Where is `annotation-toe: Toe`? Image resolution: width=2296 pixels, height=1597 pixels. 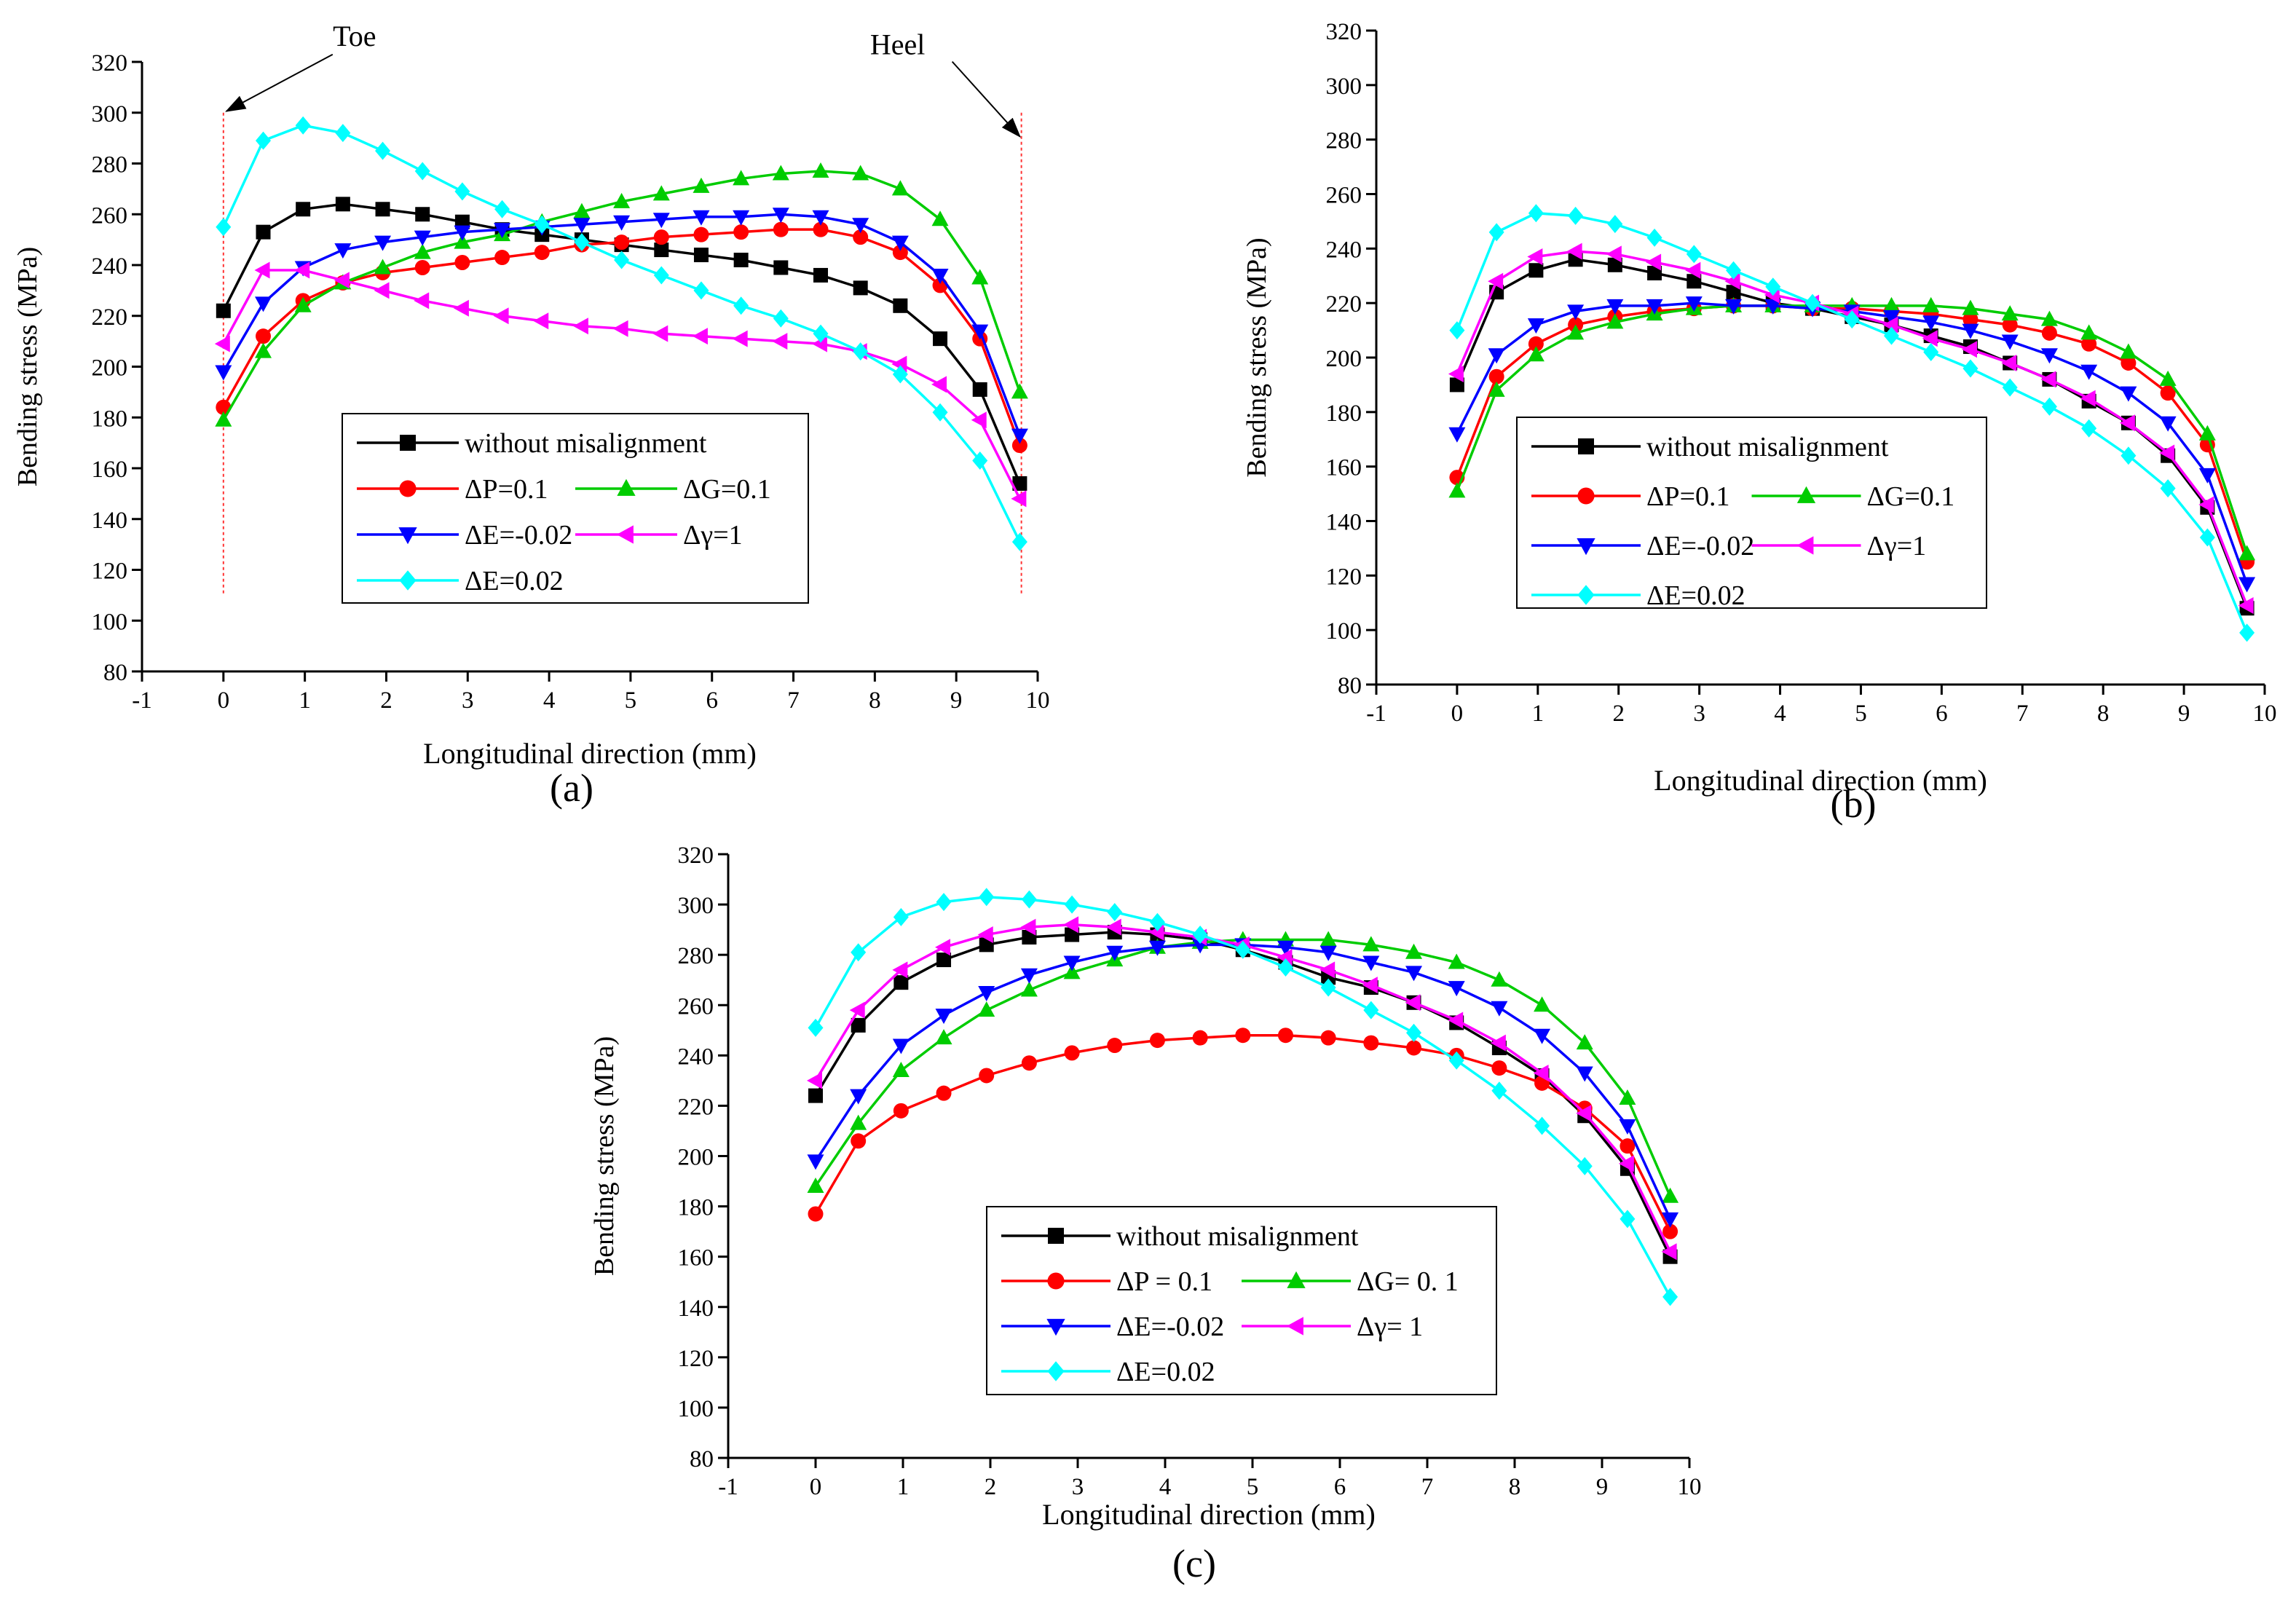
annotation-toe: Toe is located at coordinates (354, 36).